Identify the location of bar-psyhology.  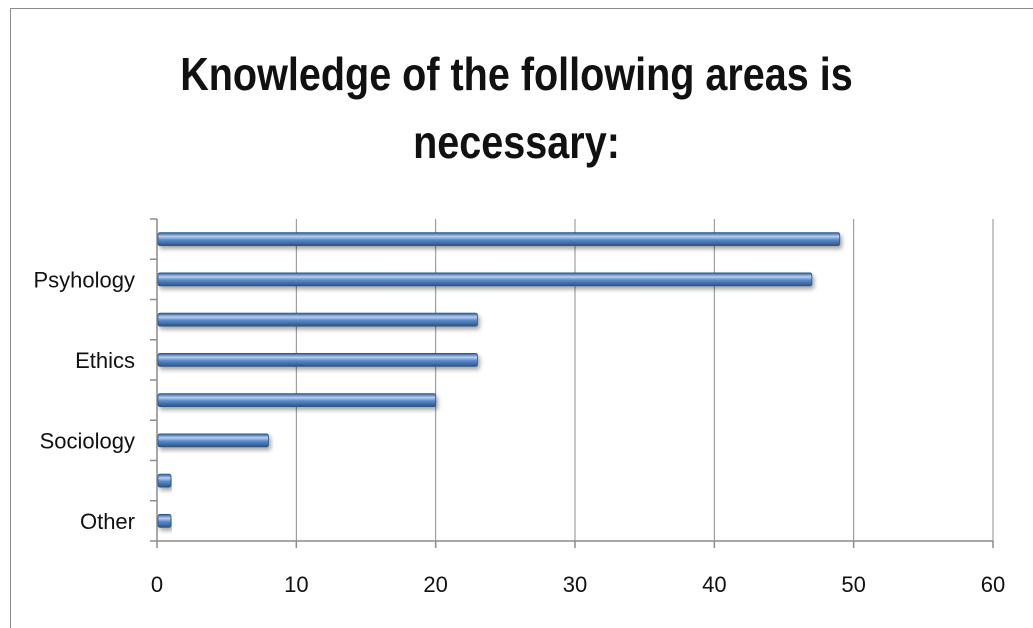
(485, 279).